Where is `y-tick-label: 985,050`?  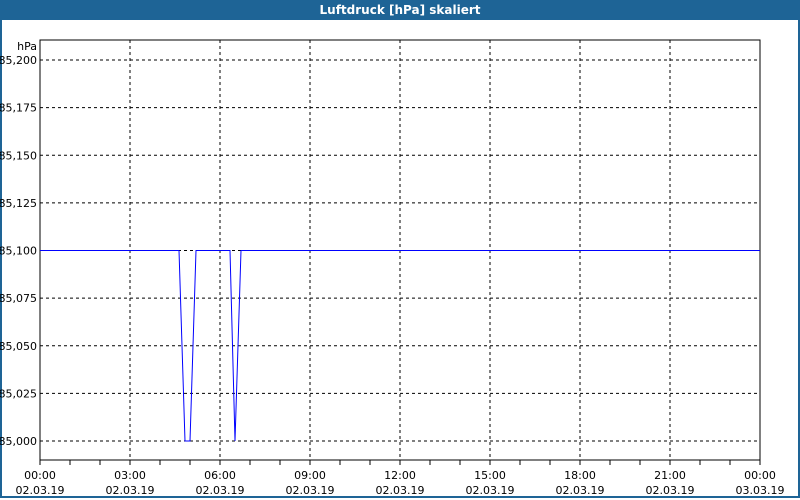
y-tick-label: 985,050 is located at coordinates (18, 346).